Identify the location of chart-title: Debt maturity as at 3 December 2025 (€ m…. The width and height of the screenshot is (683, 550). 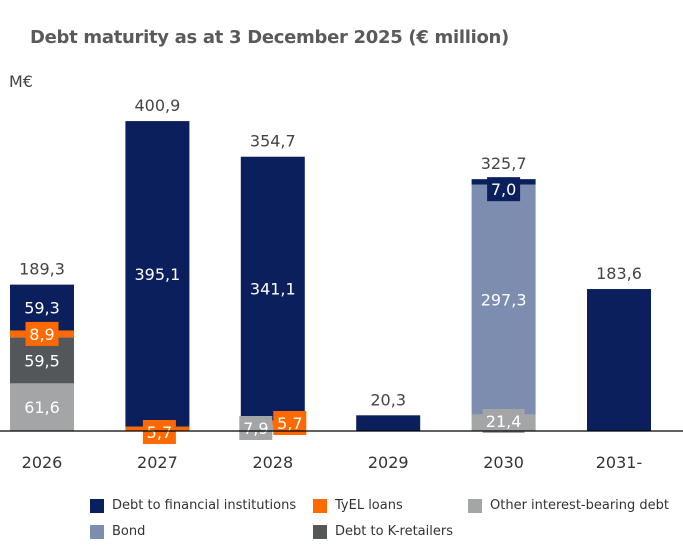
(269, 37).